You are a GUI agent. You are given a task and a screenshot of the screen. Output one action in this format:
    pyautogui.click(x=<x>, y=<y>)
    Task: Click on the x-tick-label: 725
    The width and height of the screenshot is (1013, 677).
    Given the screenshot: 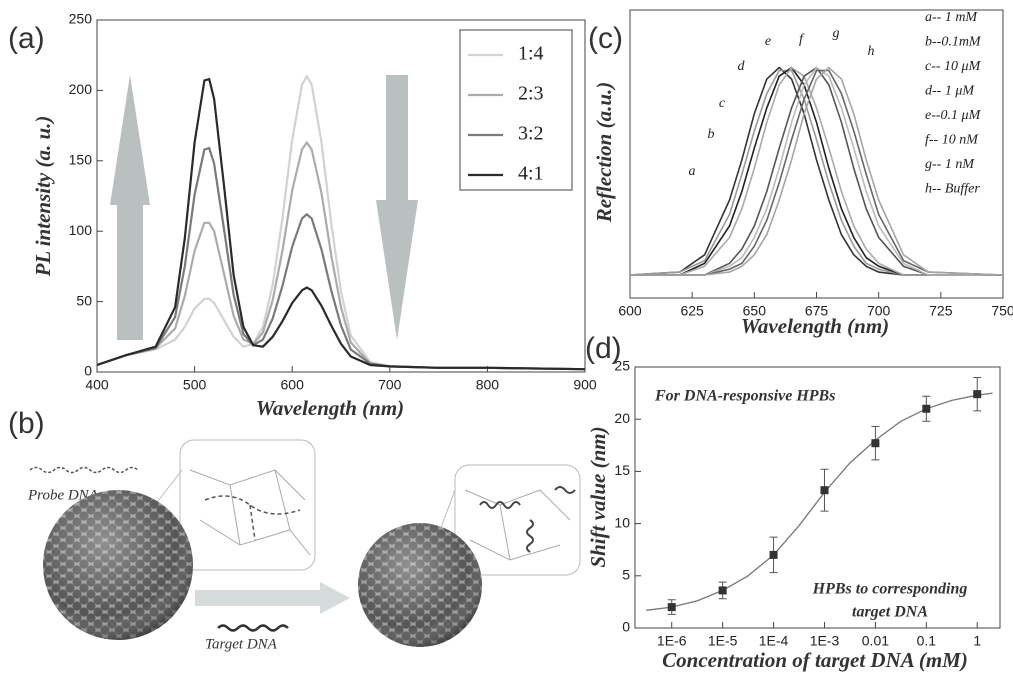 What is the action you would take?
    pyautogui.click(x=941, y=311)
    